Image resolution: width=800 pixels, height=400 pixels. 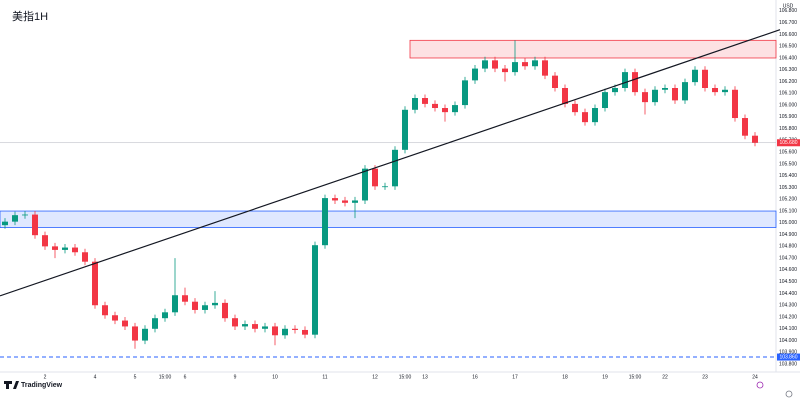 I want to click on y-tick-label: 106.700, so click(x=788, y=23).